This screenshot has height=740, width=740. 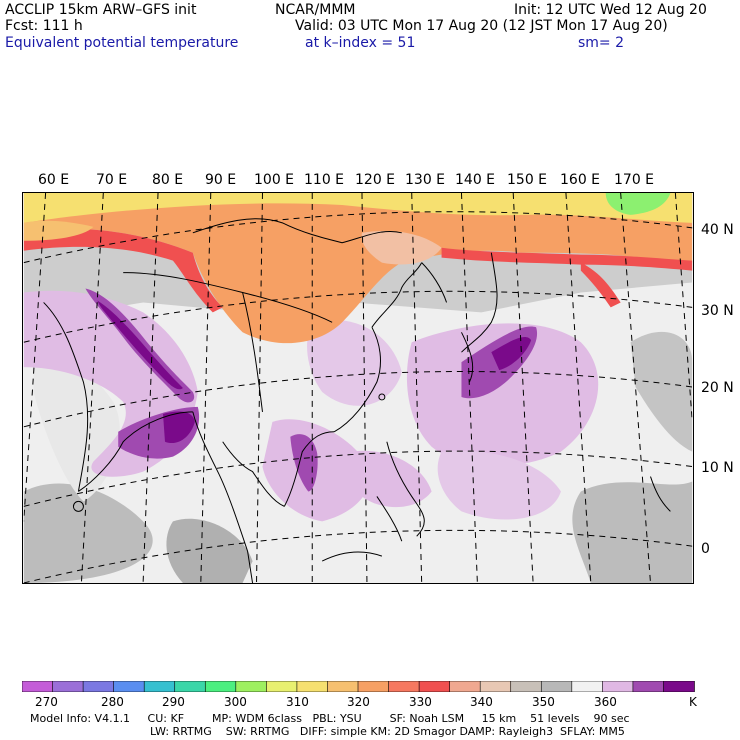 What do you see at coordinates (601, 43) in the screenshot?
I see `smoothing: sm= 2` at bounding box center [601, 43].